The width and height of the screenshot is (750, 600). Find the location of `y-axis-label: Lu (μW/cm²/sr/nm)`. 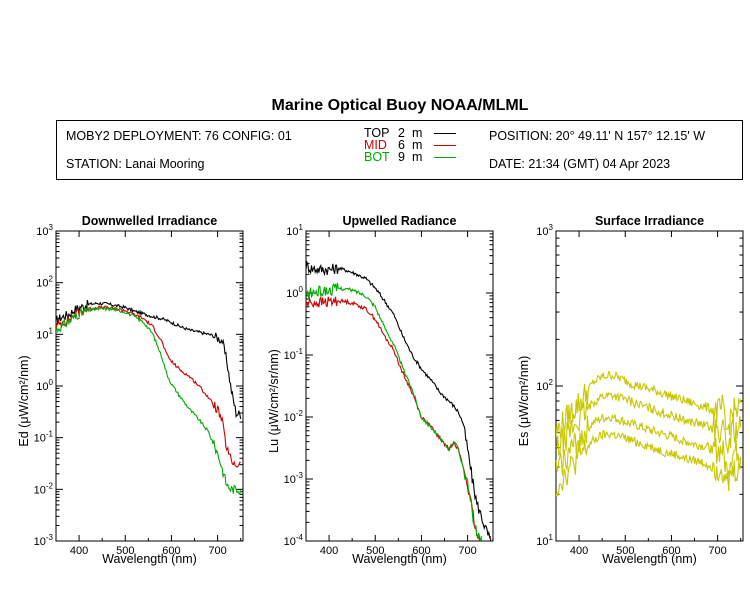

y-axis-label: Lu (μW/cm²/sr/nm) is located at coordinates (274, 401).